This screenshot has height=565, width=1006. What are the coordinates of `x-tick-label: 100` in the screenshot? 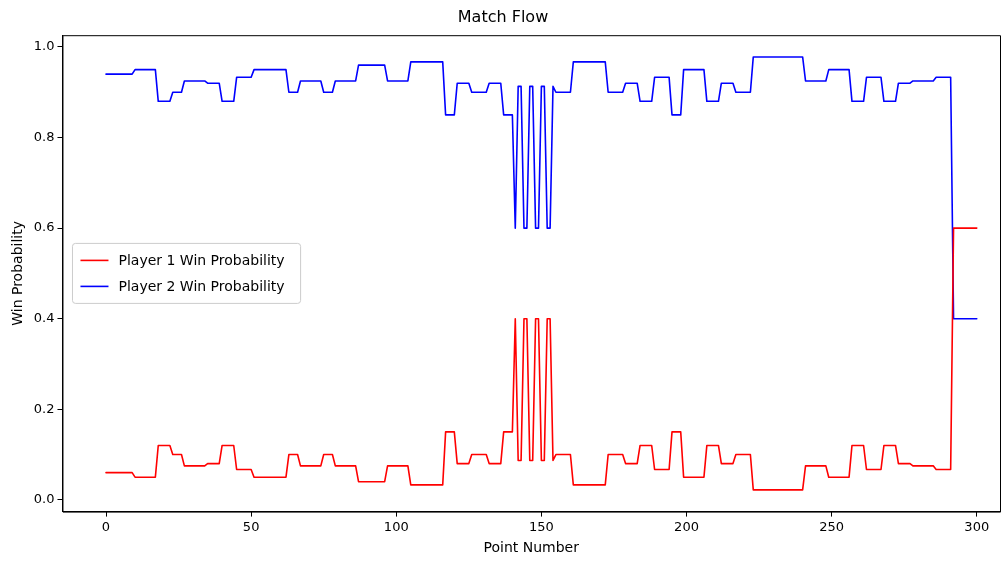 It's located at (396, 526).